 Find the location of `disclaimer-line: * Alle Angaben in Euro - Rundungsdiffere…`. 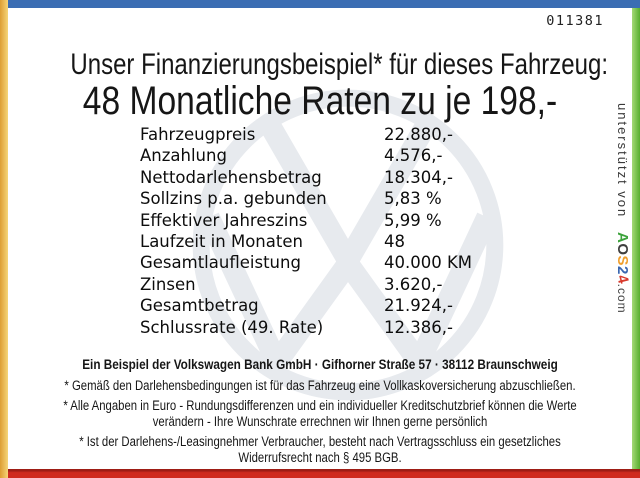

disclaimer-line: * Alle Angaben in Euro - Rundungsdiffere… is located at coordinates (320, 405).